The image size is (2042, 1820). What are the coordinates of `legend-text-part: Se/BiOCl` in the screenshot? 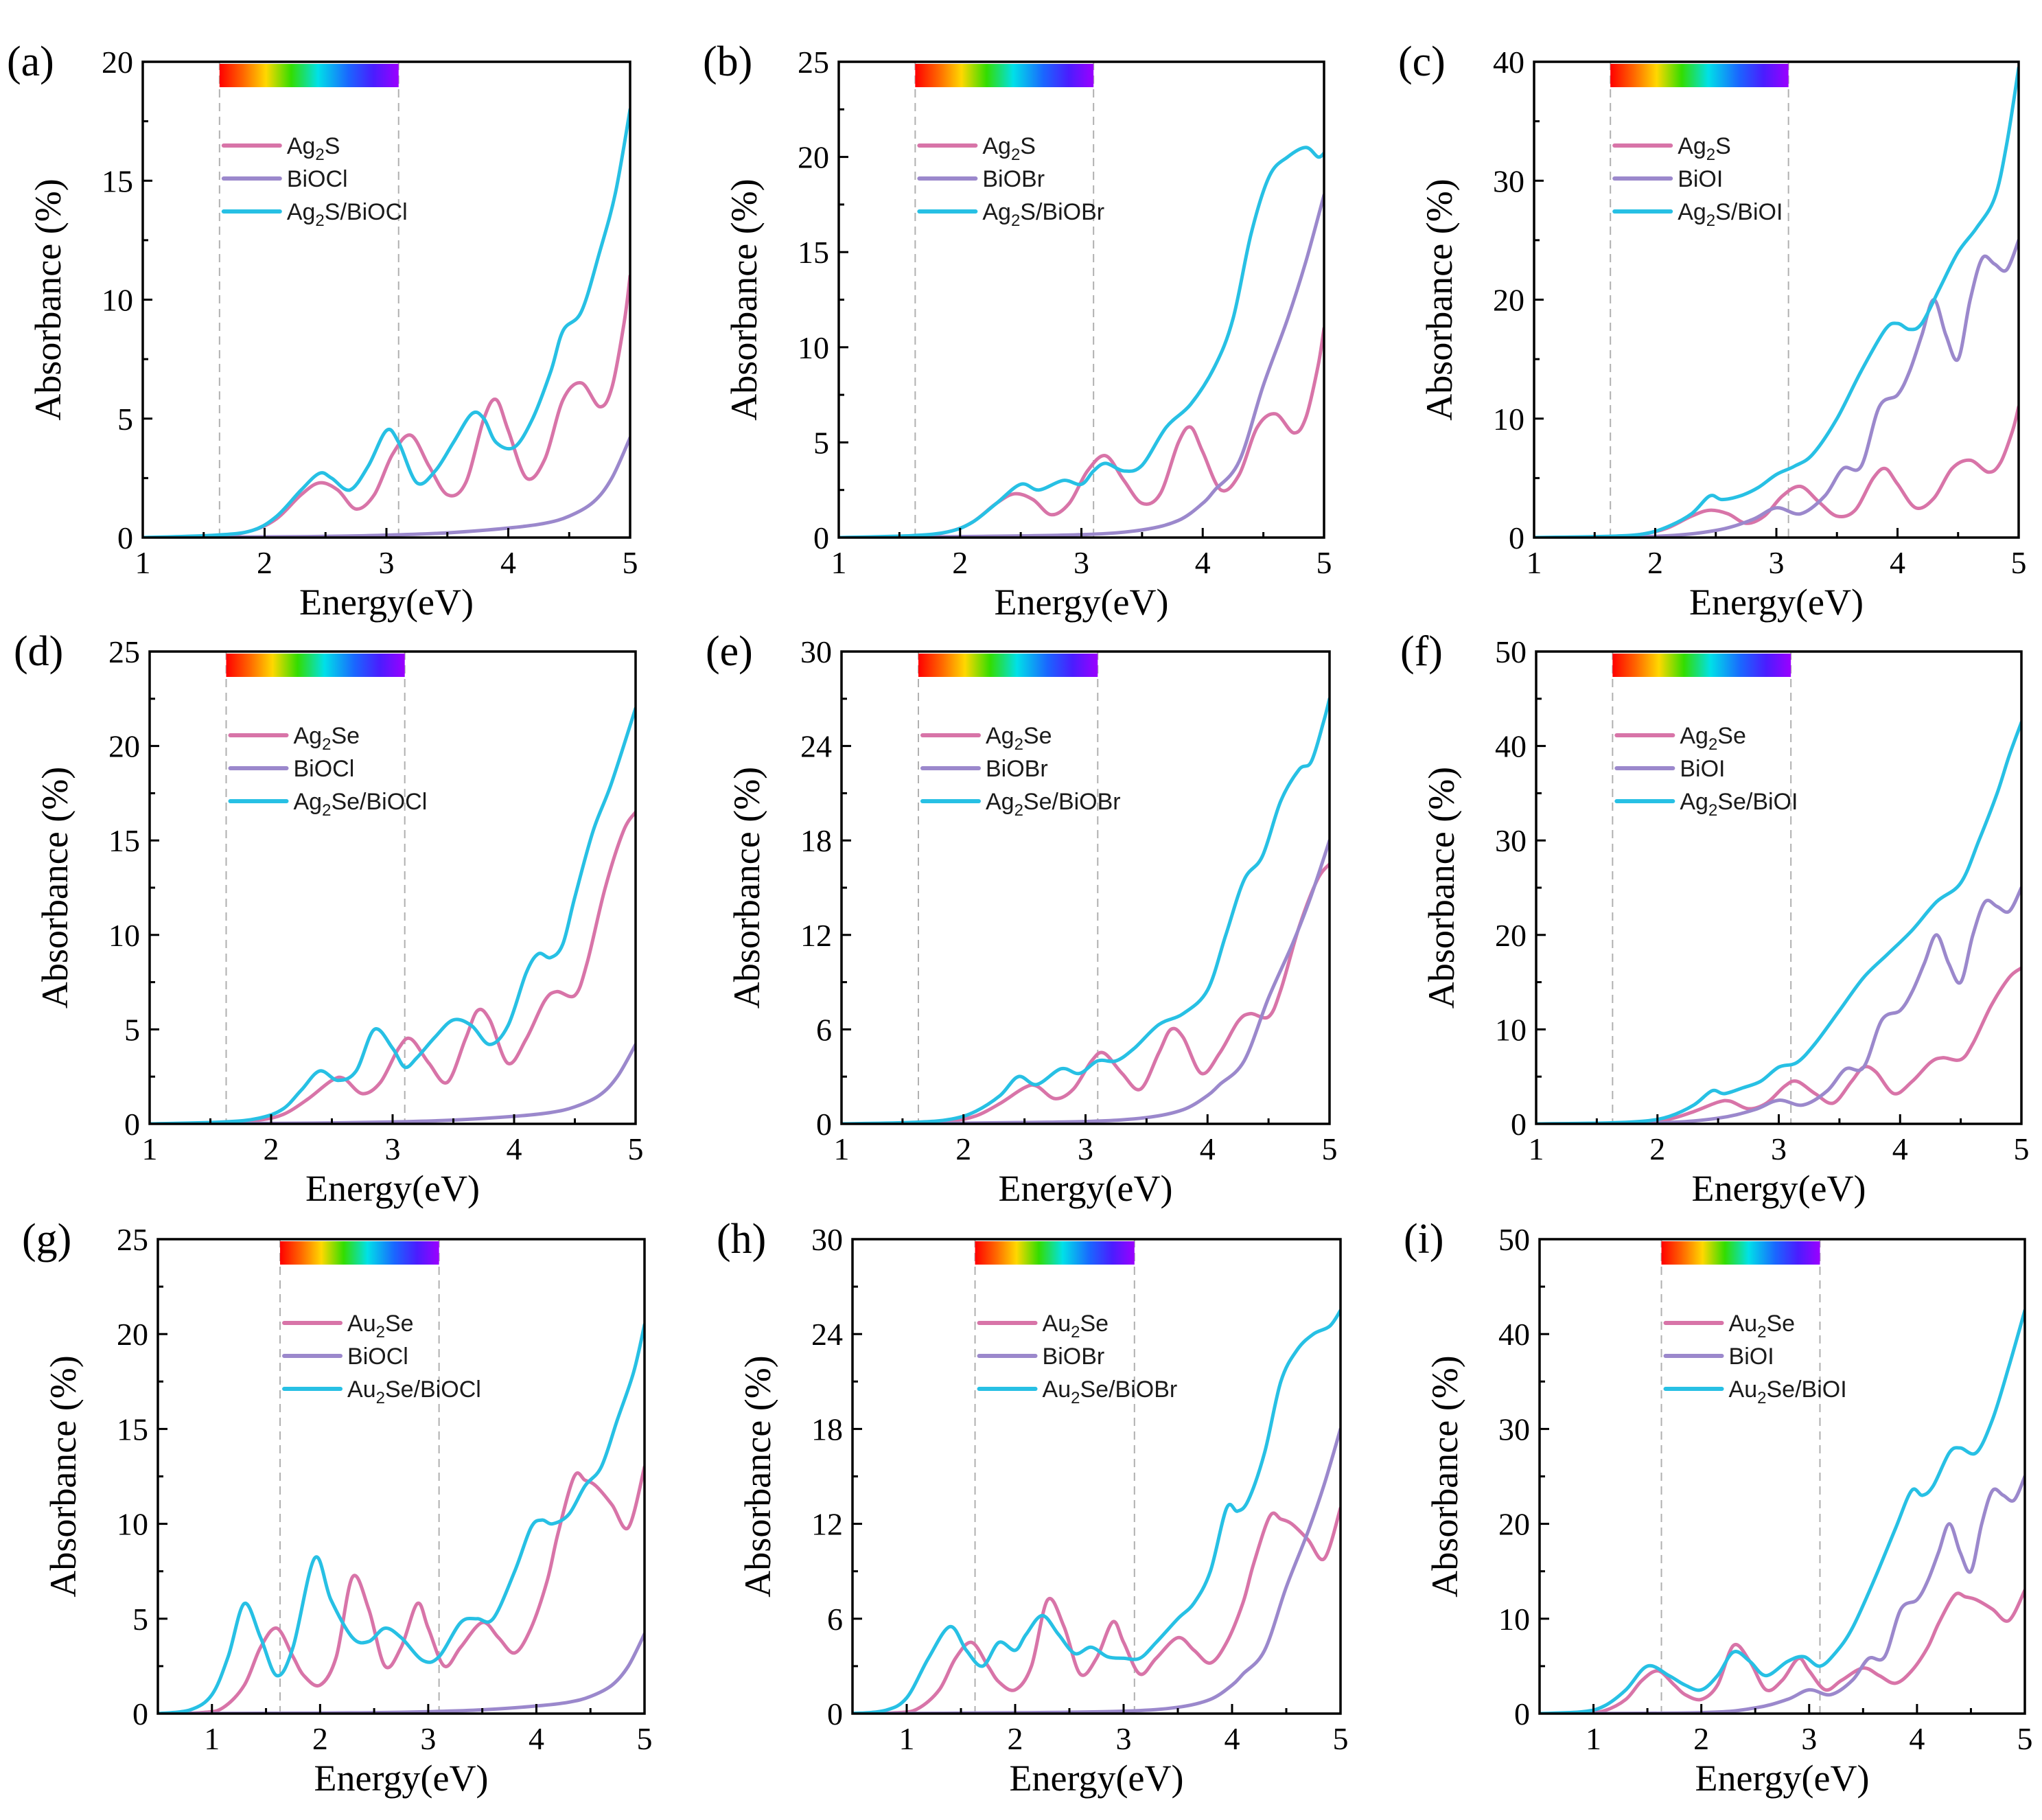 It's located at (379, 802).